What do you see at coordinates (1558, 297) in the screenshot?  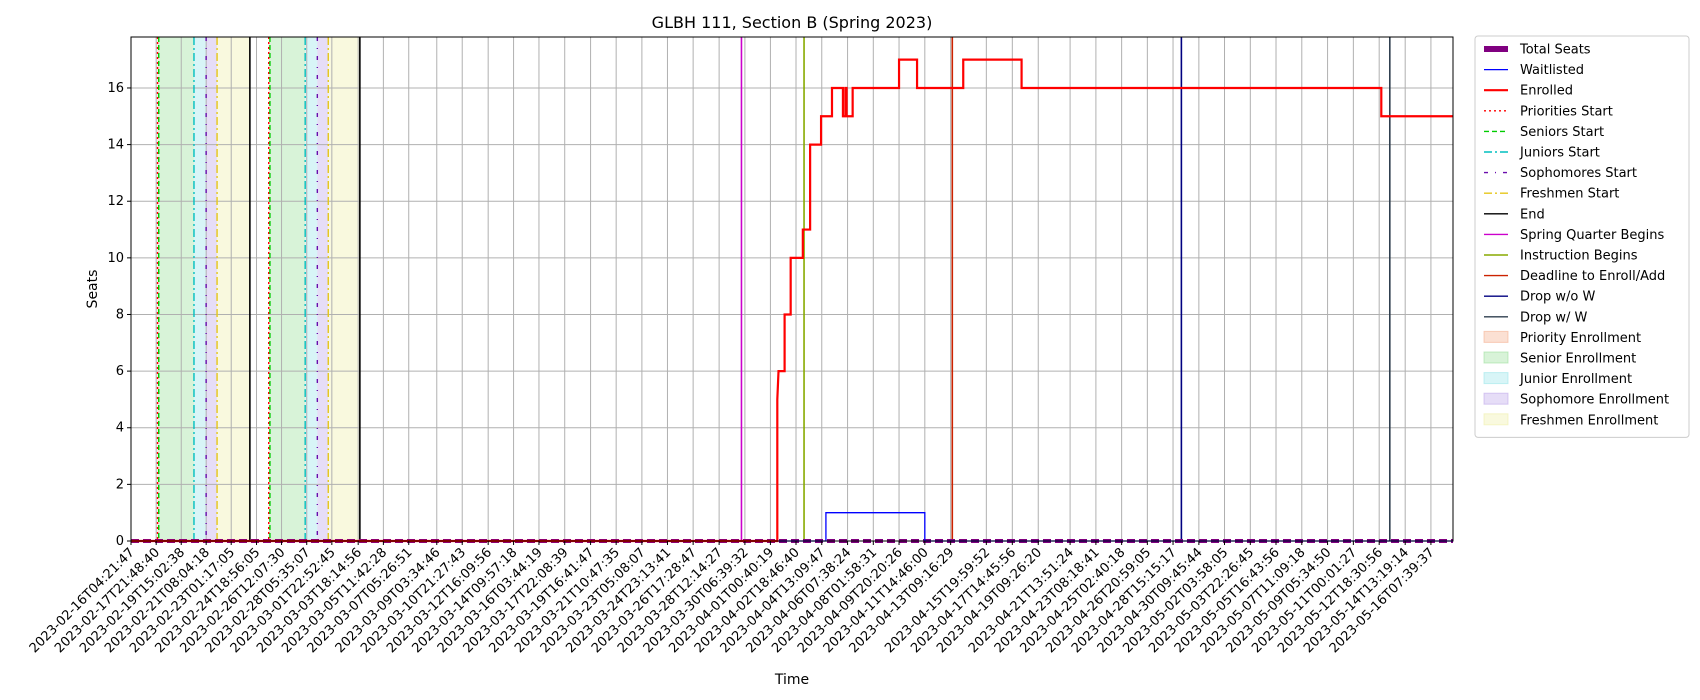 I see `legend-entry-label: Drop w/o W` at bounding box center [1558, 297].